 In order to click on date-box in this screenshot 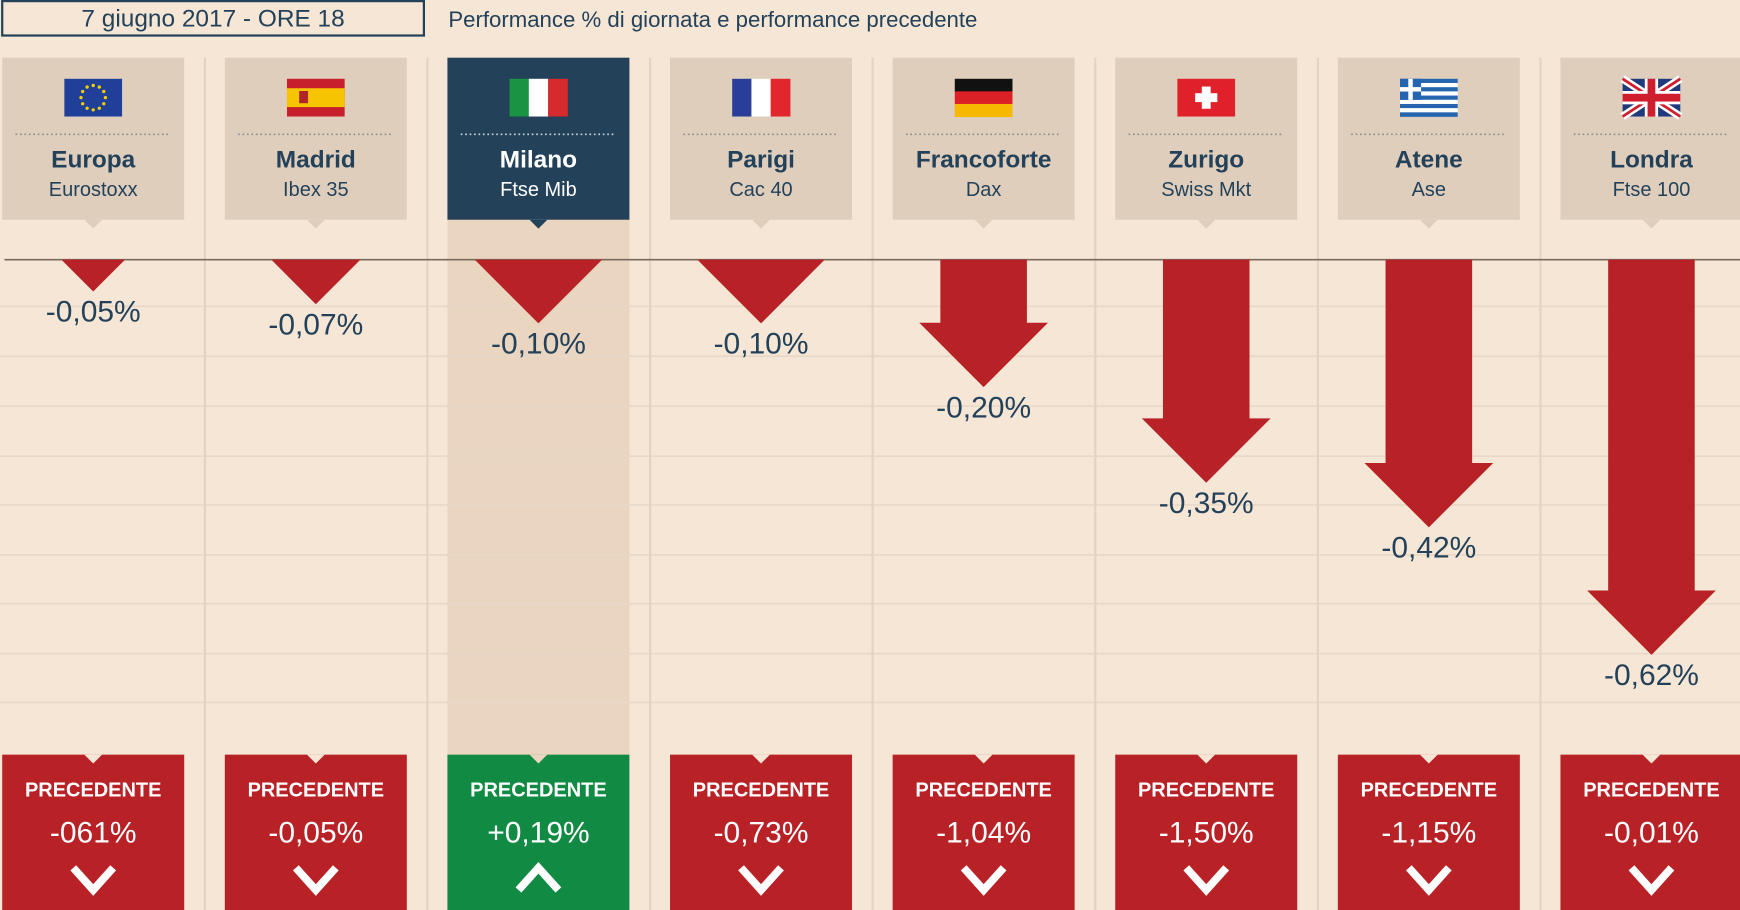, I will do `click(213, 18)`.